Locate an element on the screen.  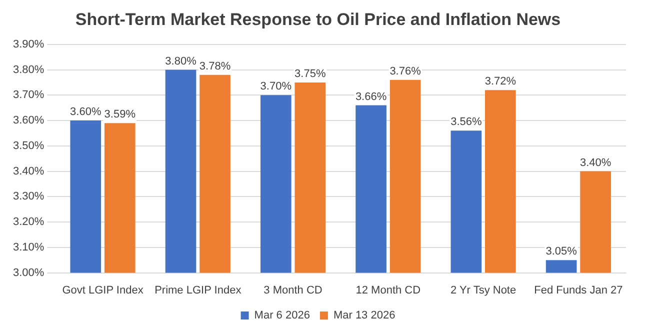
data-label: 3.56% is located at coordinates (466, 122).